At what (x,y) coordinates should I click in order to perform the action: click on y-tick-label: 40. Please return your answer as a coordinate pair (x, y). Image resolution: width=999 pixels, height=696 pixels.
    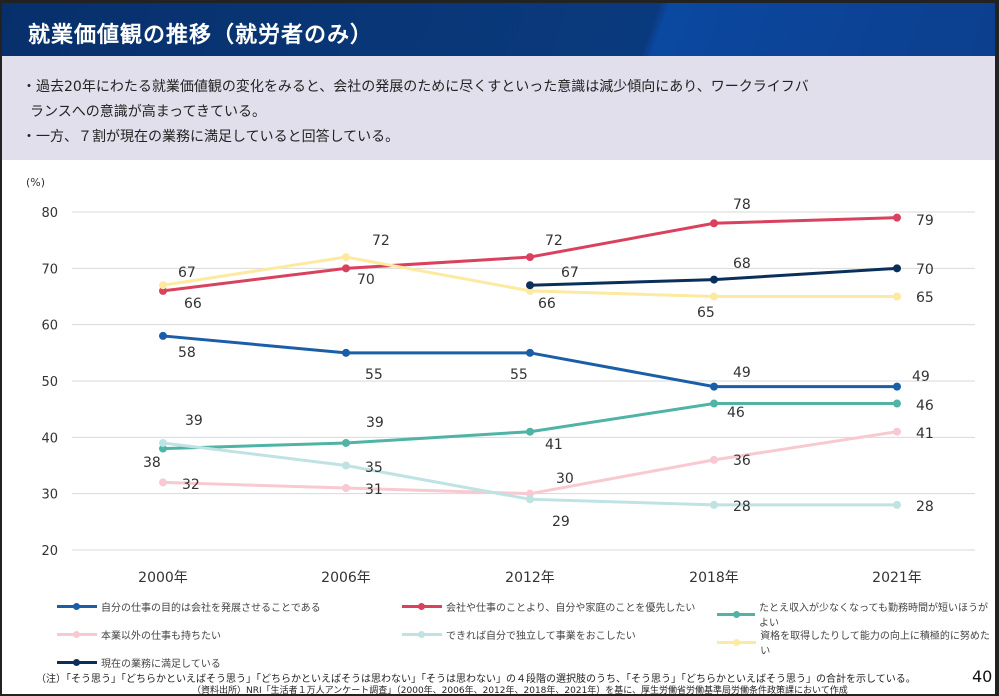
    Looking at the image, I should click on (49, 438).